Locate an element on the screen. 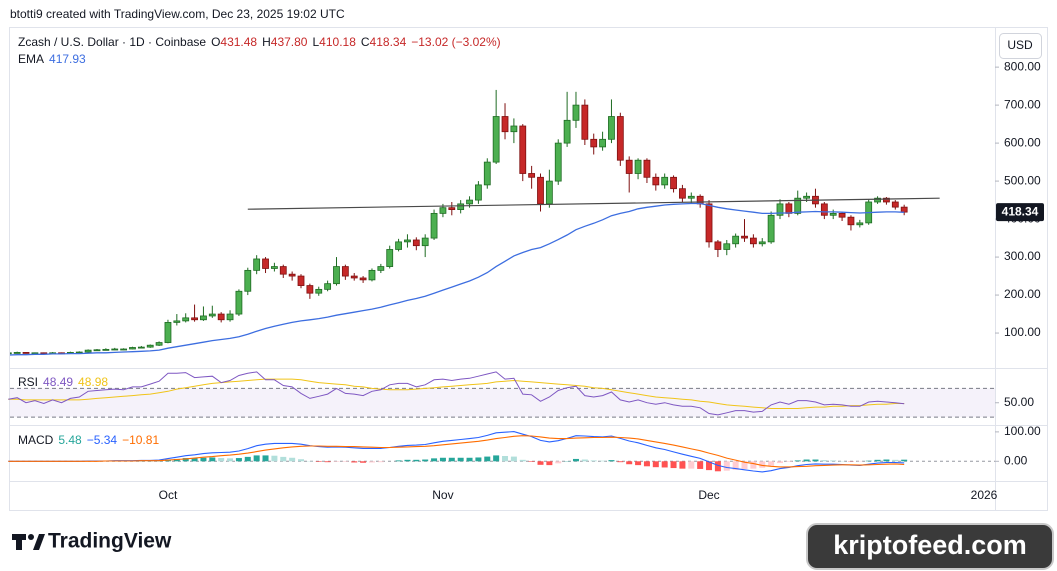 This screenshot has height=571, width=1057. ohlc-label: H is located at coordinates (266, 42).